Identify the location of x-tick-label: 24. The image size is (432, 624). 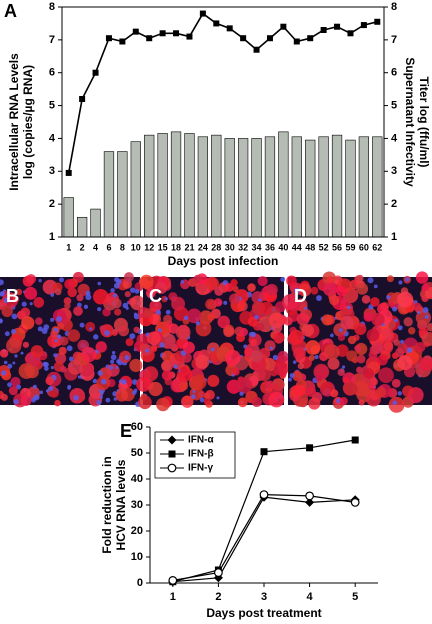
(203, 247).